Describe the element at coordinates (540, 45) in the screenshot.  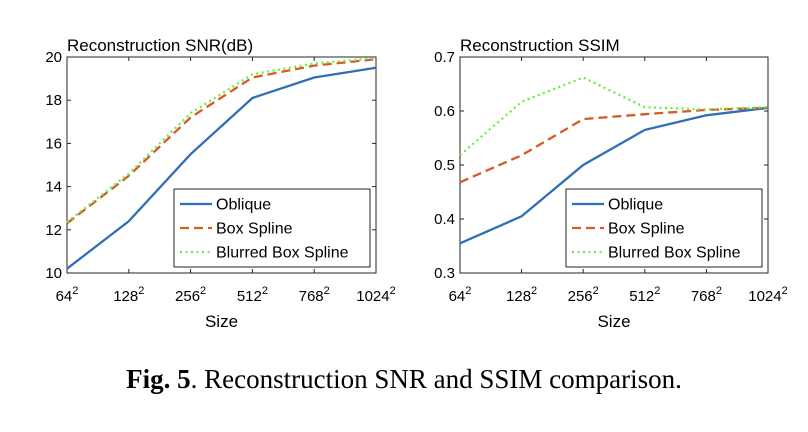
I see `chart-title: Reconstruction SSIM` at that location.